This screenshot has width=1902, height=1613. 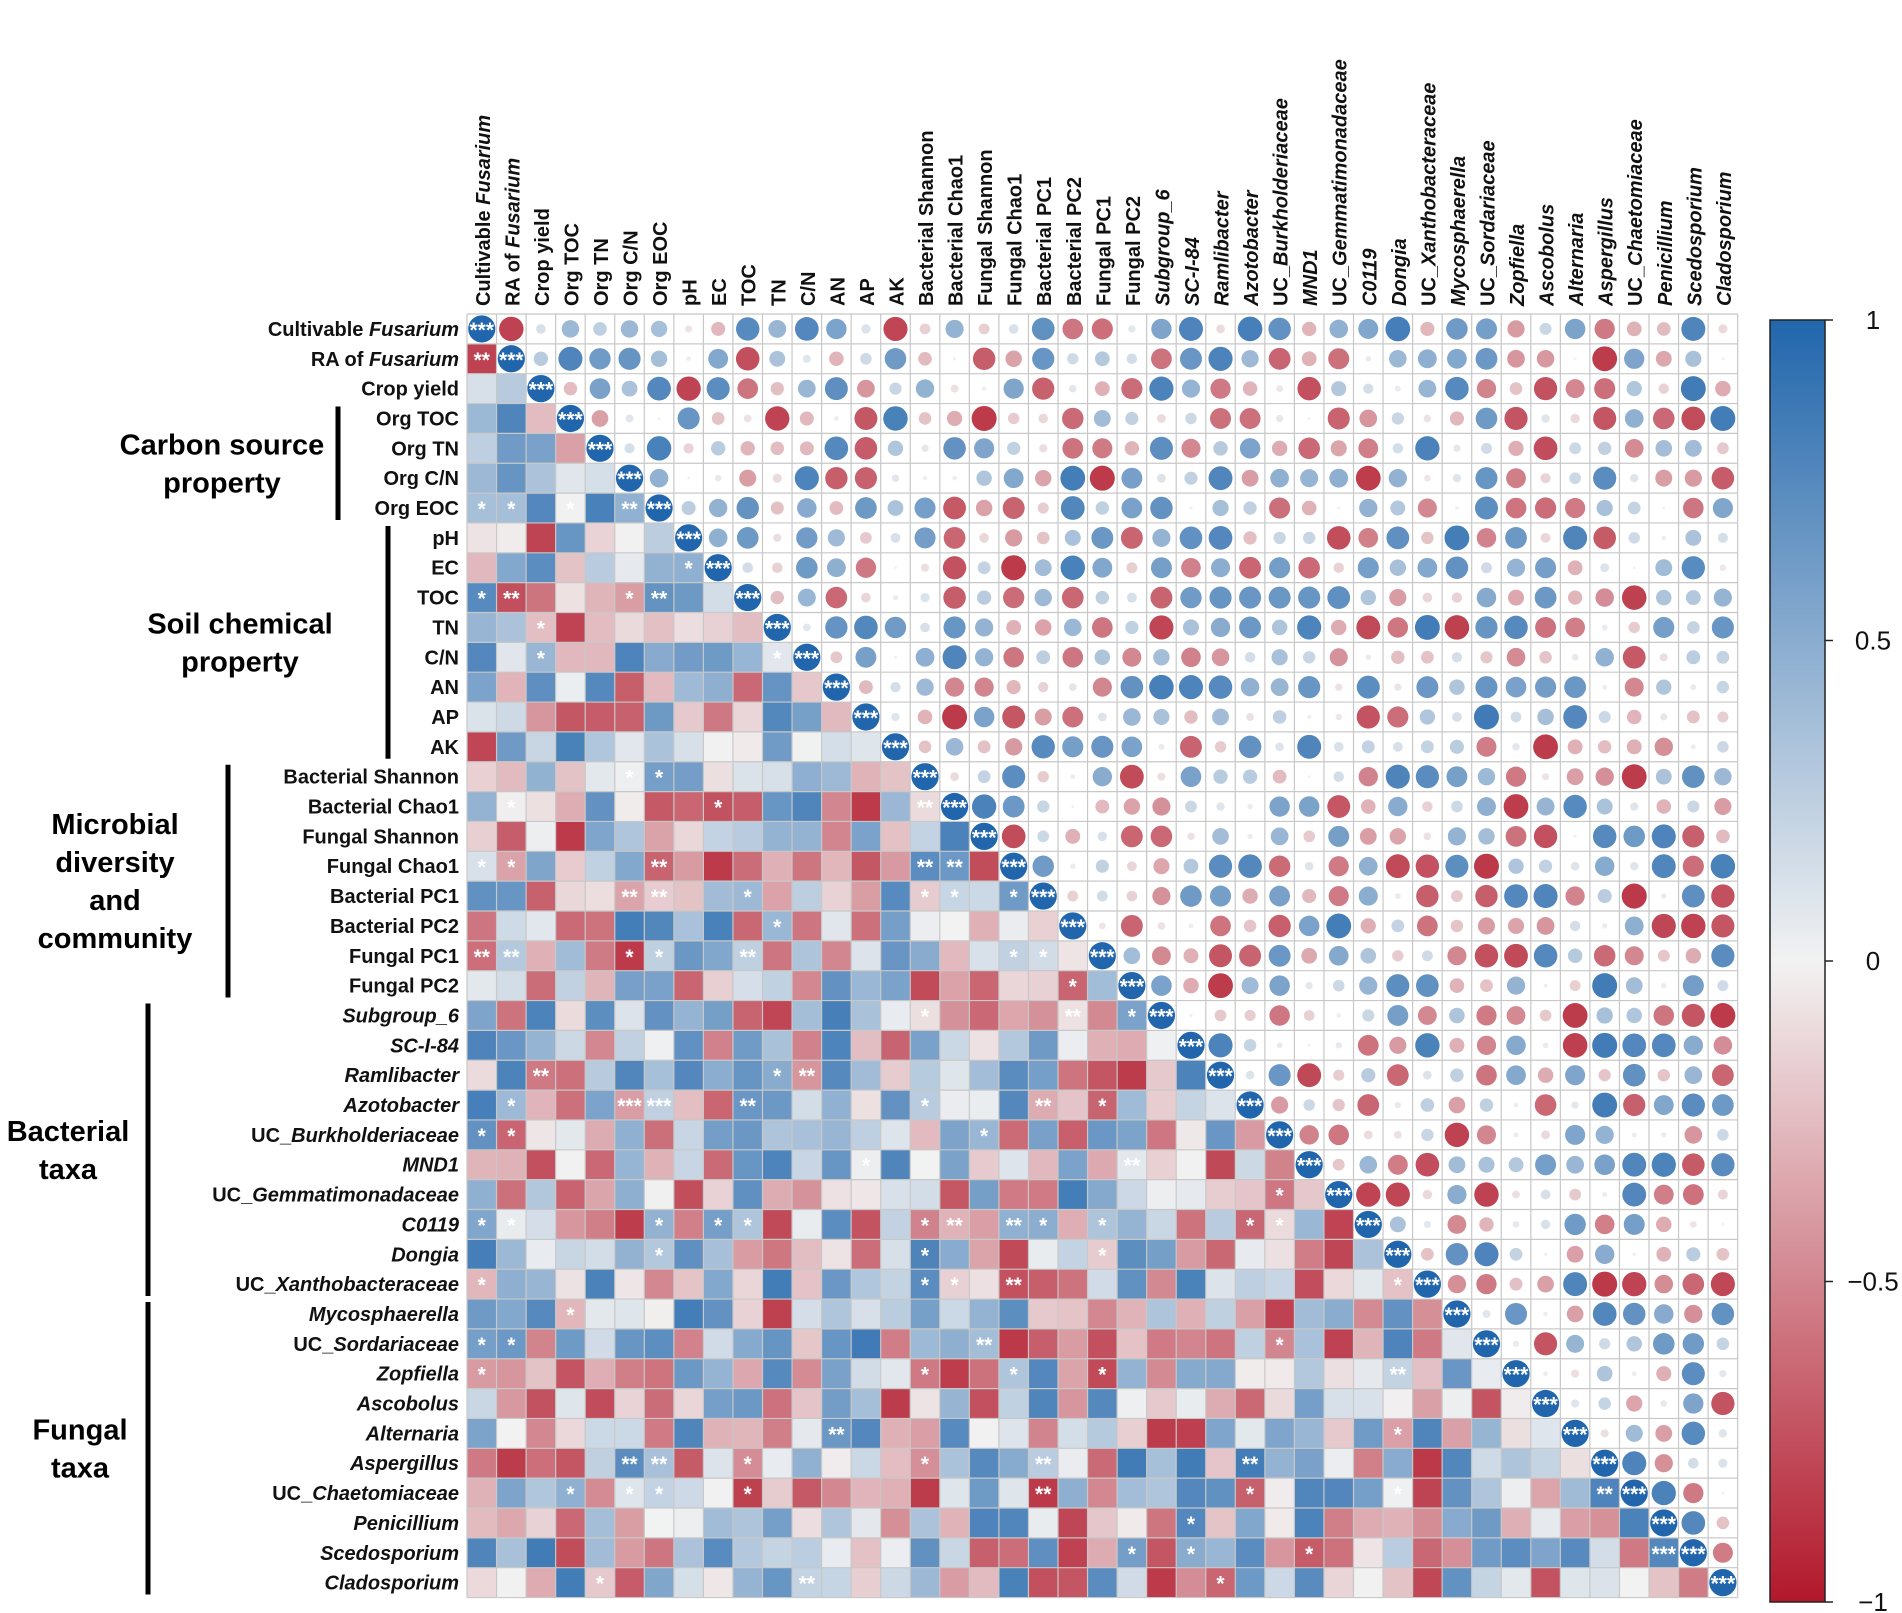 I want to click on row-label: Bacterial Chao1, so click(x=383, y=808).